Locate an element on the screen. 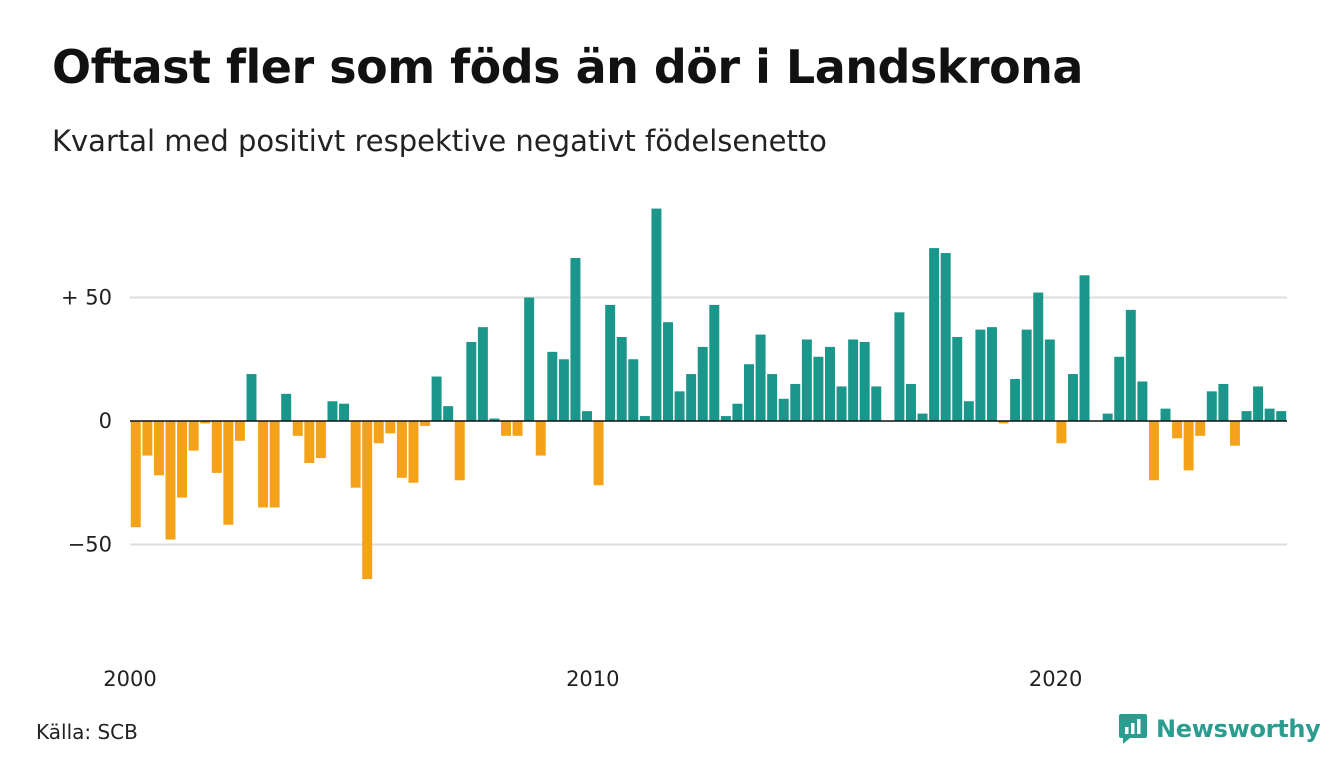 The image size is (1340, 780). x-tick-label: 2010 is located at coordinates (592, 679).